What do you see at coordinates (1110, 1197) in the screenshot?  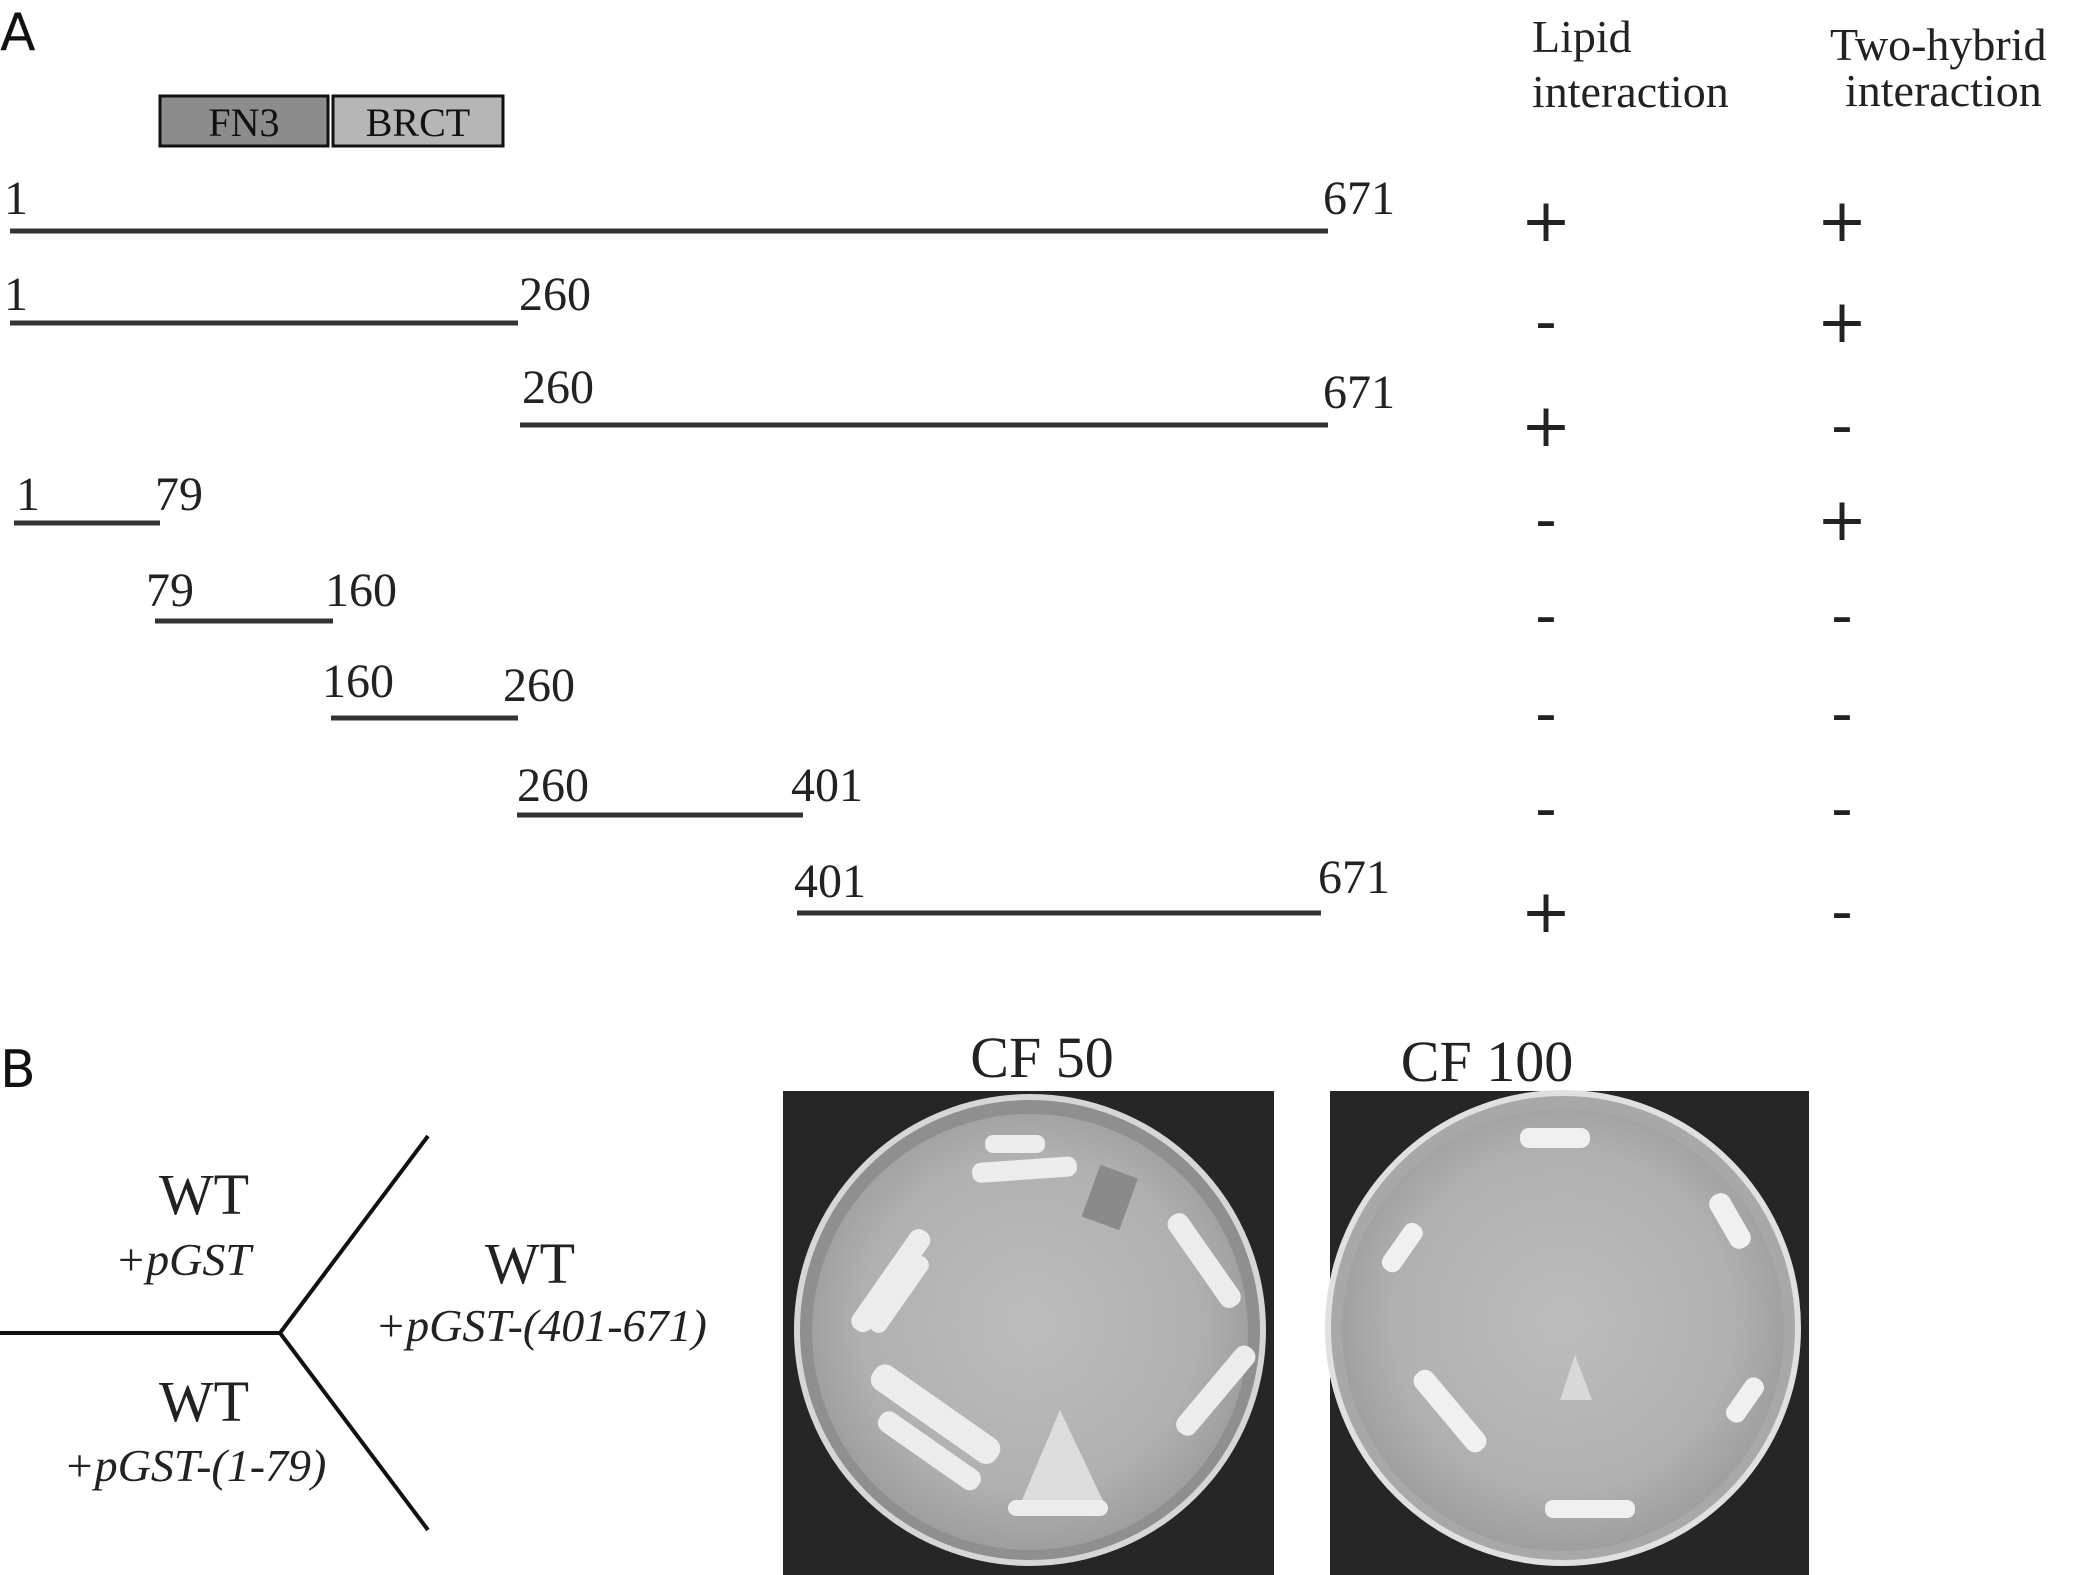 I see `label-tape` at bounding box center [1110, 1197].